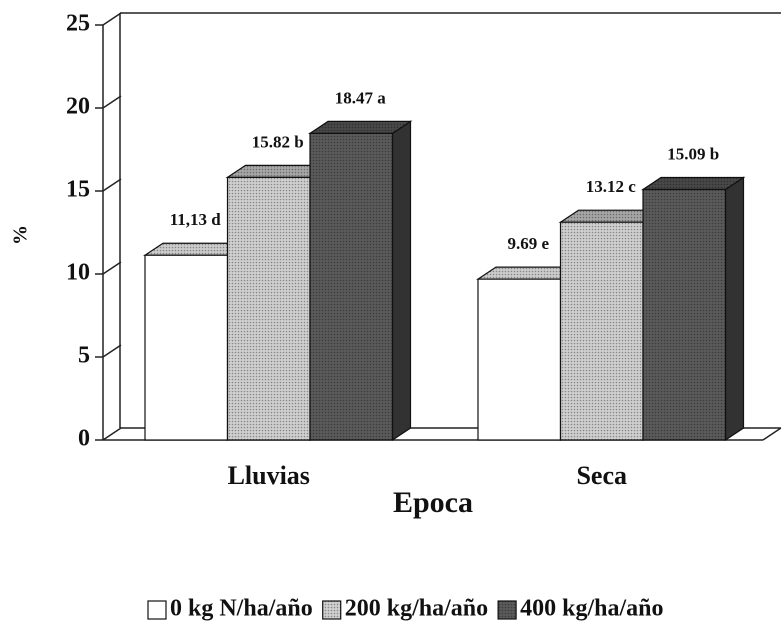 This screenshot has height=628, width=781. What do you see at coordinates (157, 610) in the screenshot?
I see `legend-swatch` at bounding box center [157, 610].